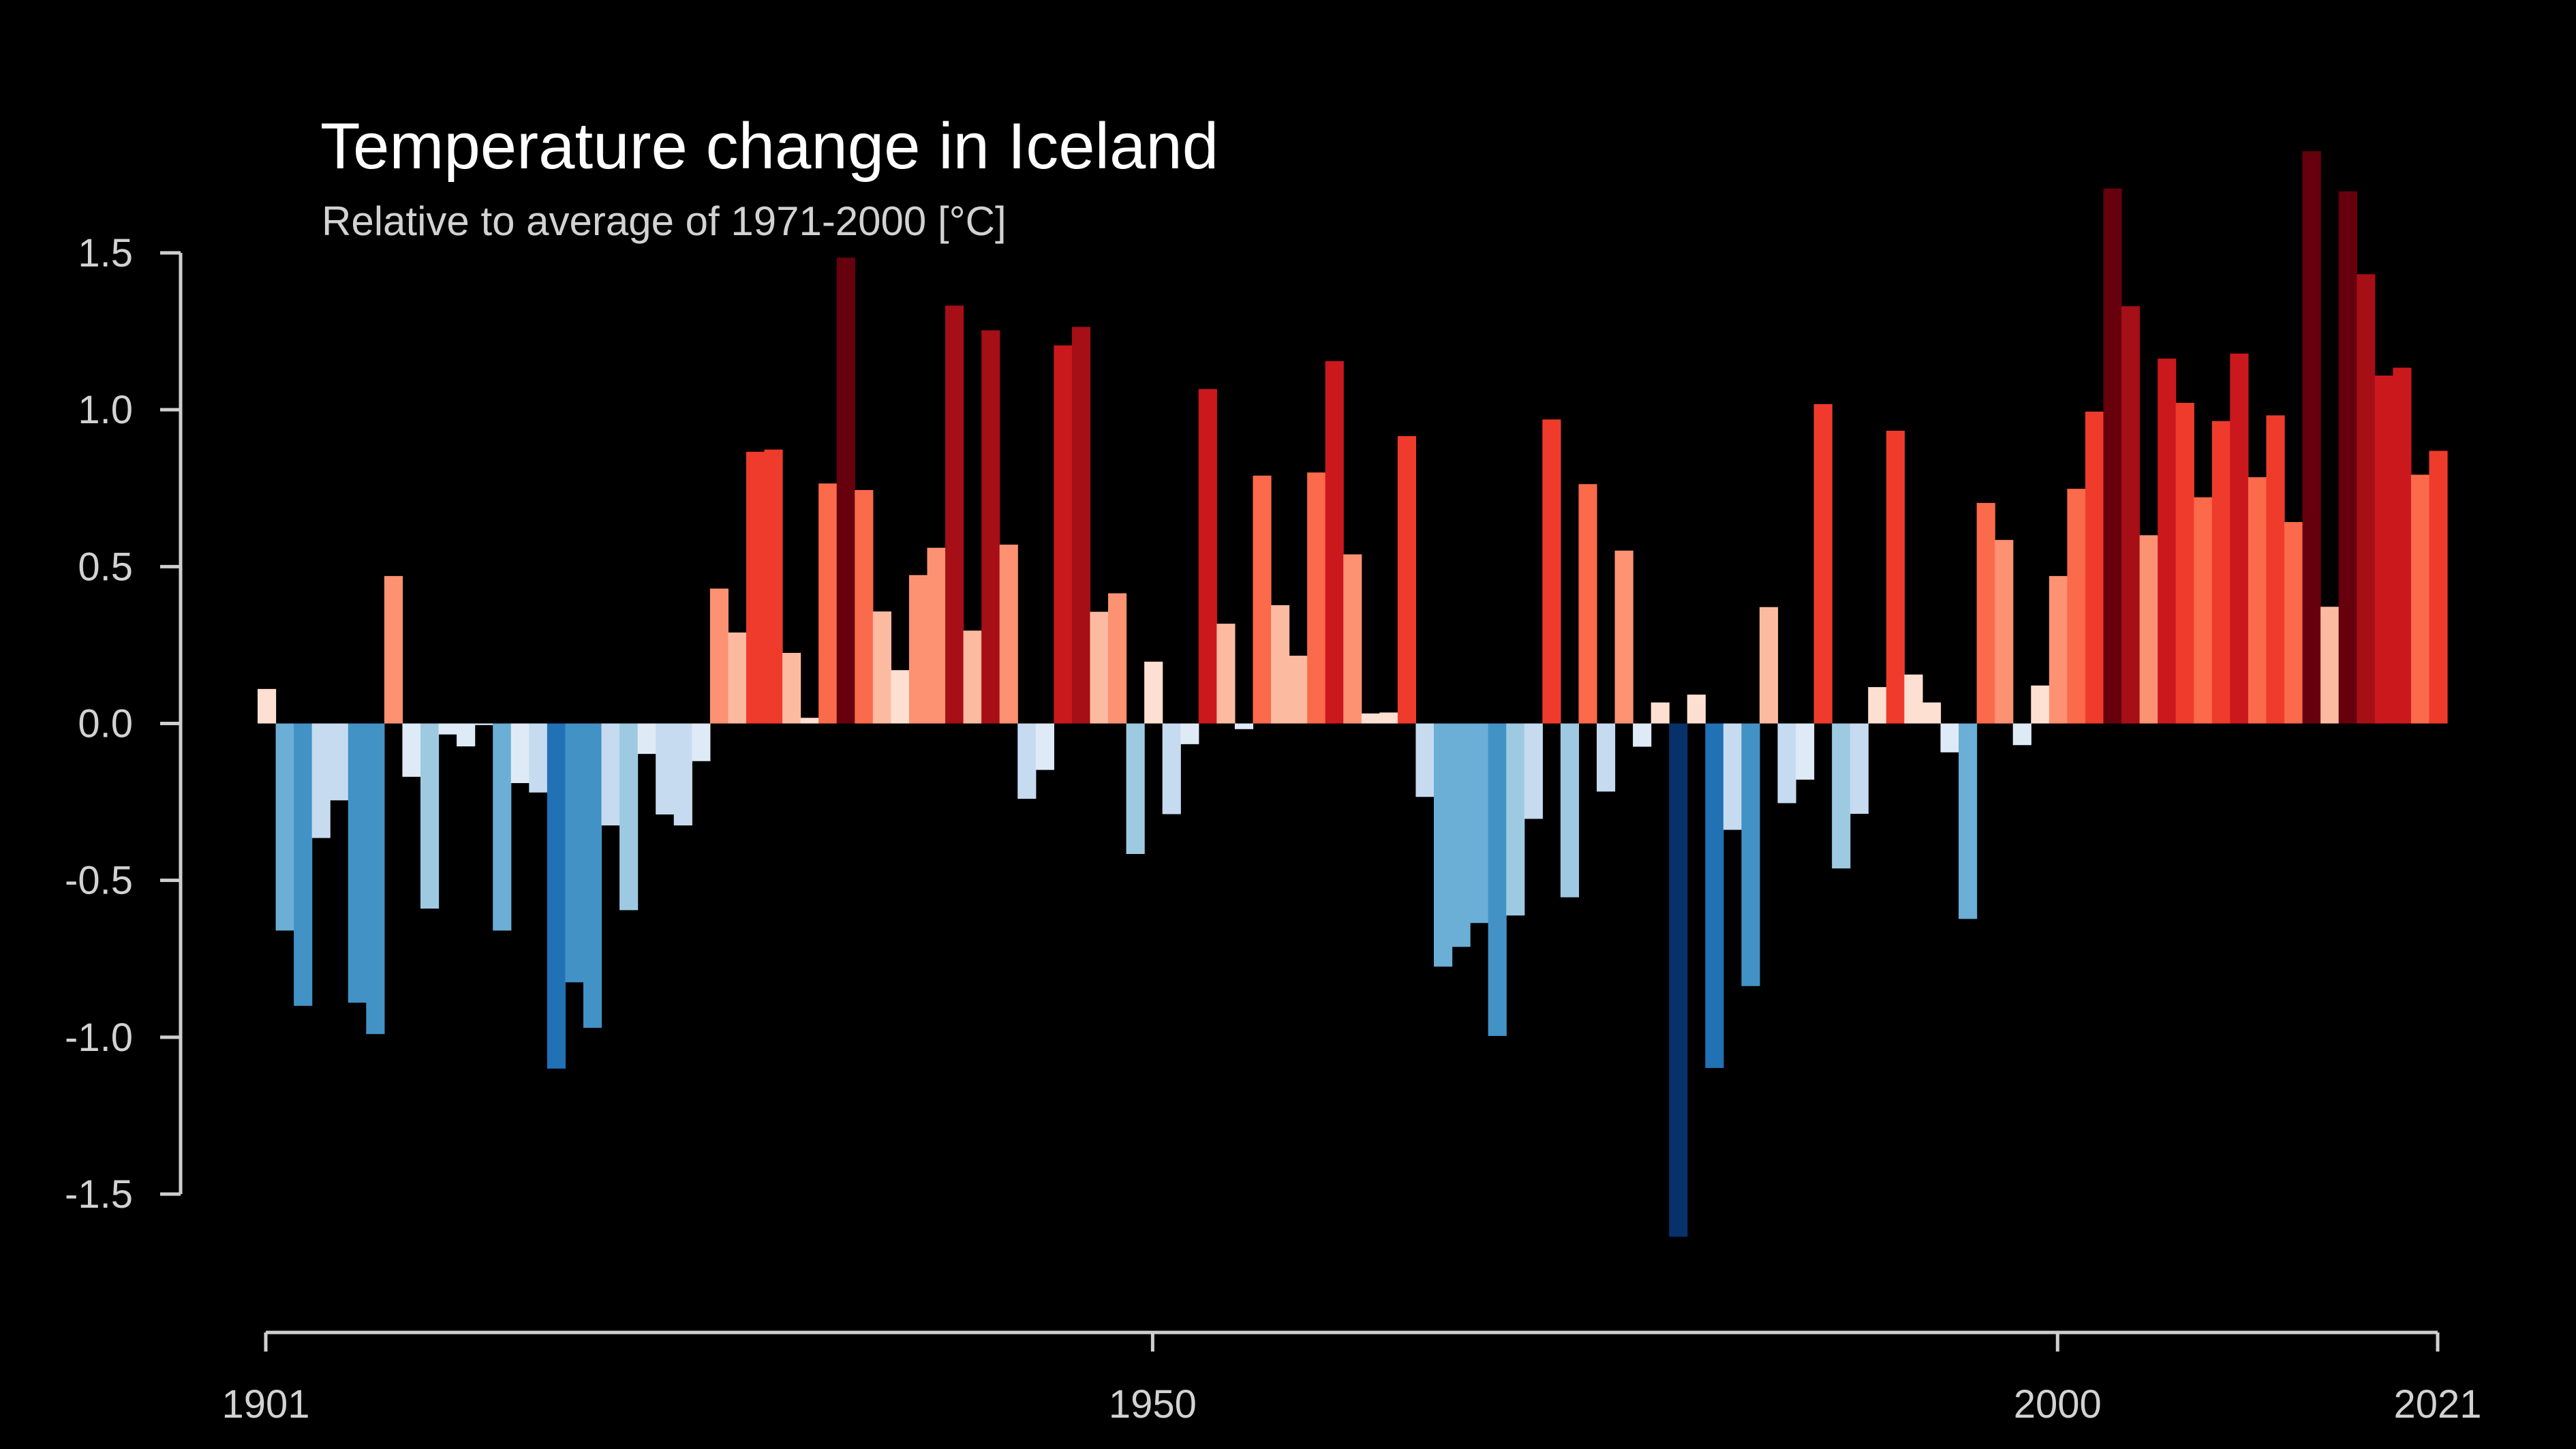 The image size is (2576, 1449). I want to click on bar-1968, so click(1480, 823).